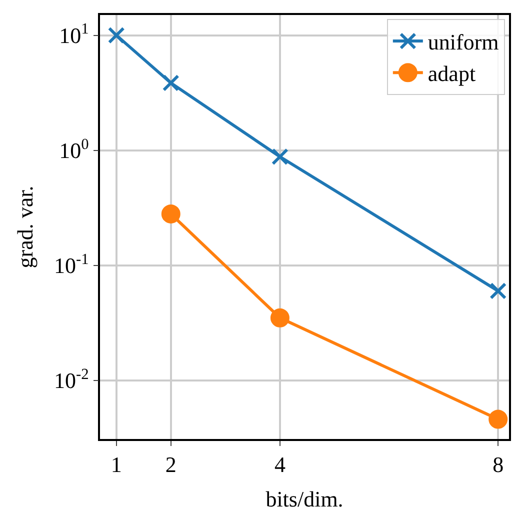 This screenshot has height=518, width=521. Describe the element at coordinates (74, 34) in the screenshot. I see `y-tick-label: 10$^{1}$` at that location.